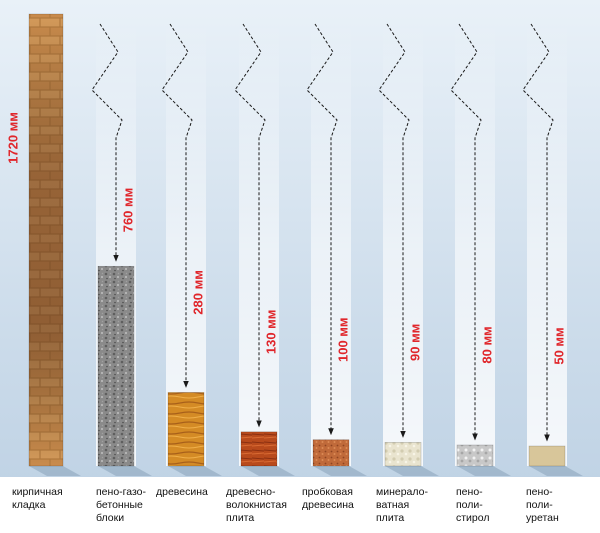 The height and width of the screenshot is (533, 600). What do you see at coordinates (538, 232) in the screenshot?
I see `arrow-polyurethane` at bounding box center [538, 232].